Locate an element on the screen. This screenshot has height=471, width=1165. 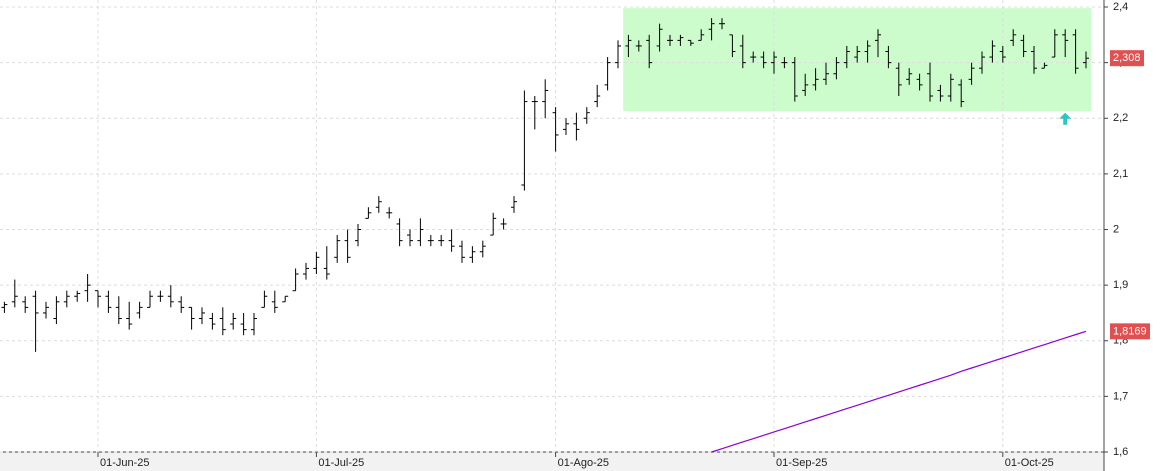
last-price-label: 2,308 is located at coordinates (1127, 58).